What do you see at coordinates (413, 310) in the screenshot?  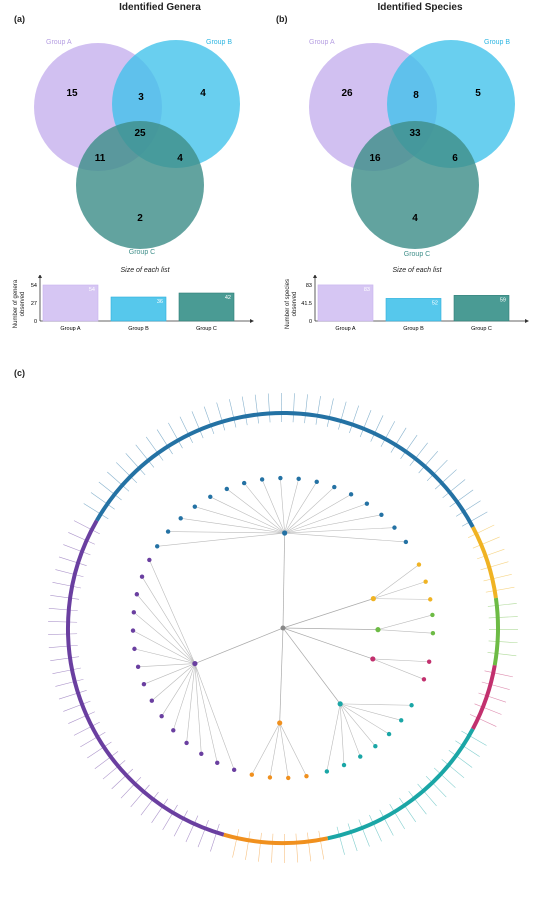 I see `bar` at bounding box center [413, 310].